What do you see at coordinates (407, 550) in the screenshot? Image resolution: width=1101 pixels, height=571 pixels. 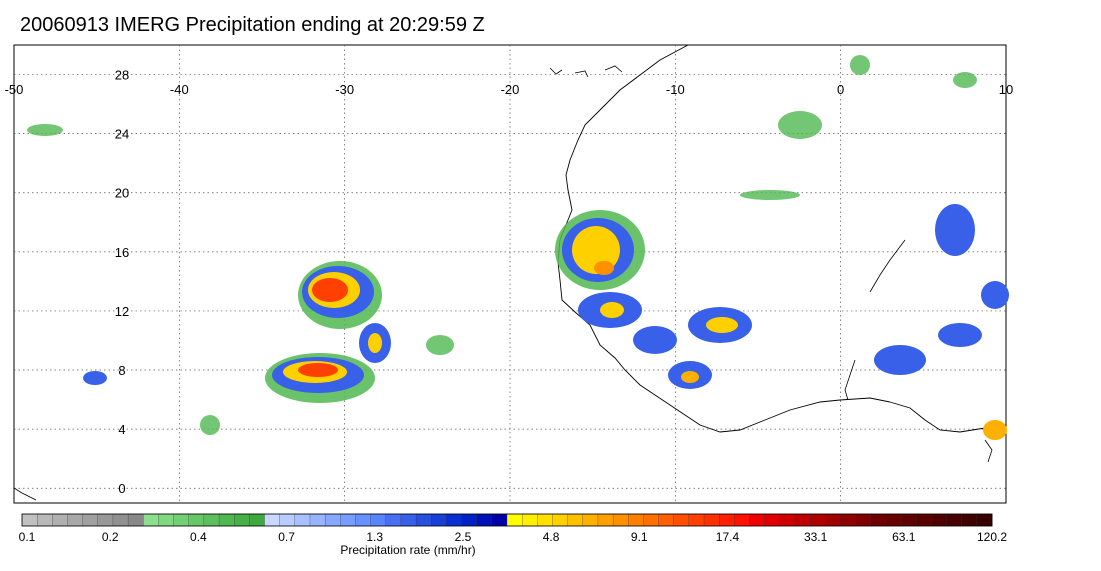 I see `colorbar-label: Precipitation rate (mm/hr)` at bounding box center [407, 550].